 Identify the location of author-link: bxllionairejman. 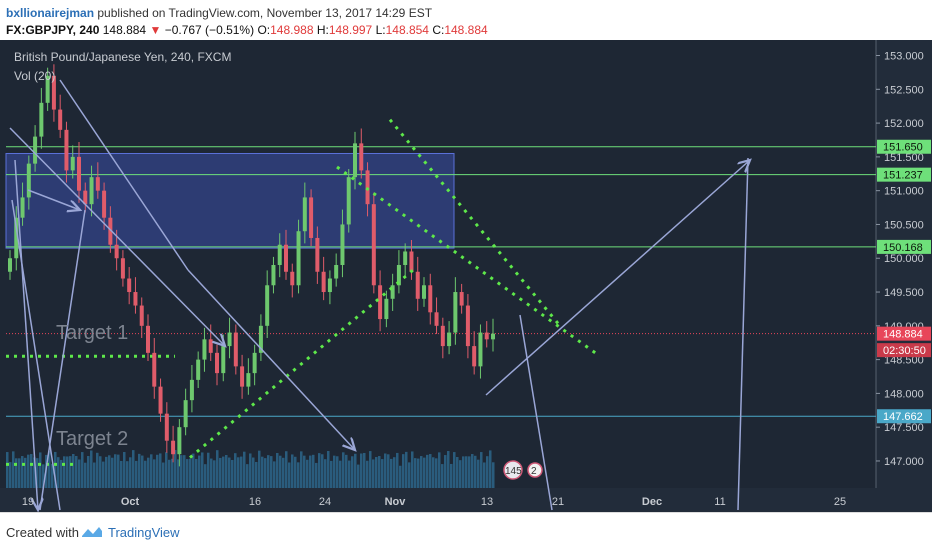
(50, 13).